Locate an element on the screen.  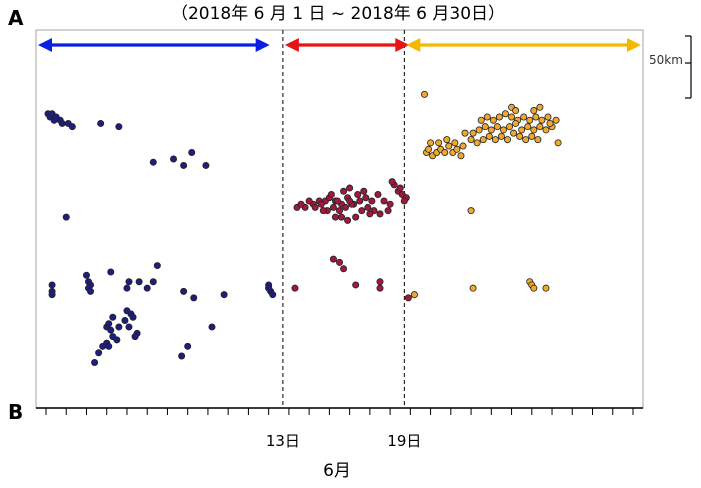
scale-bar-label: 50km is located at coordinates (666, 60).